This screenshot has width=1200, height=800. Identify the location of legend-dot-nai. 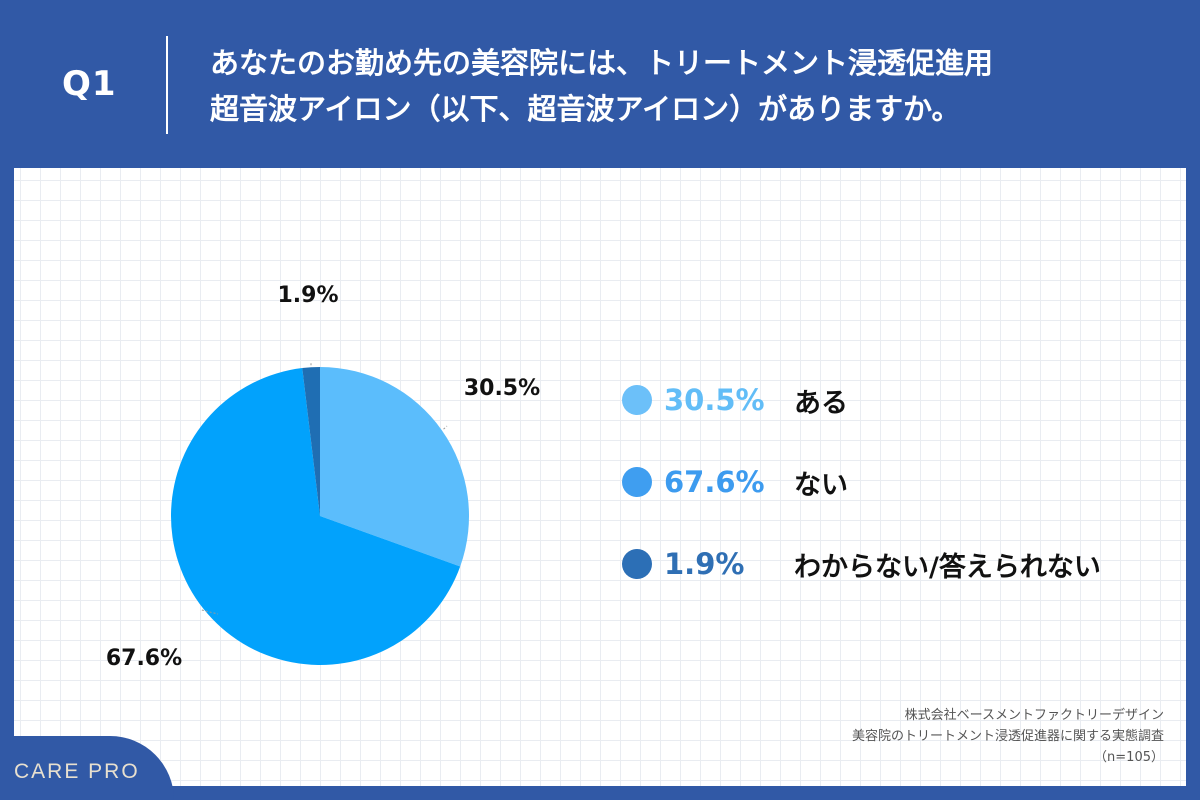
(637, 482).